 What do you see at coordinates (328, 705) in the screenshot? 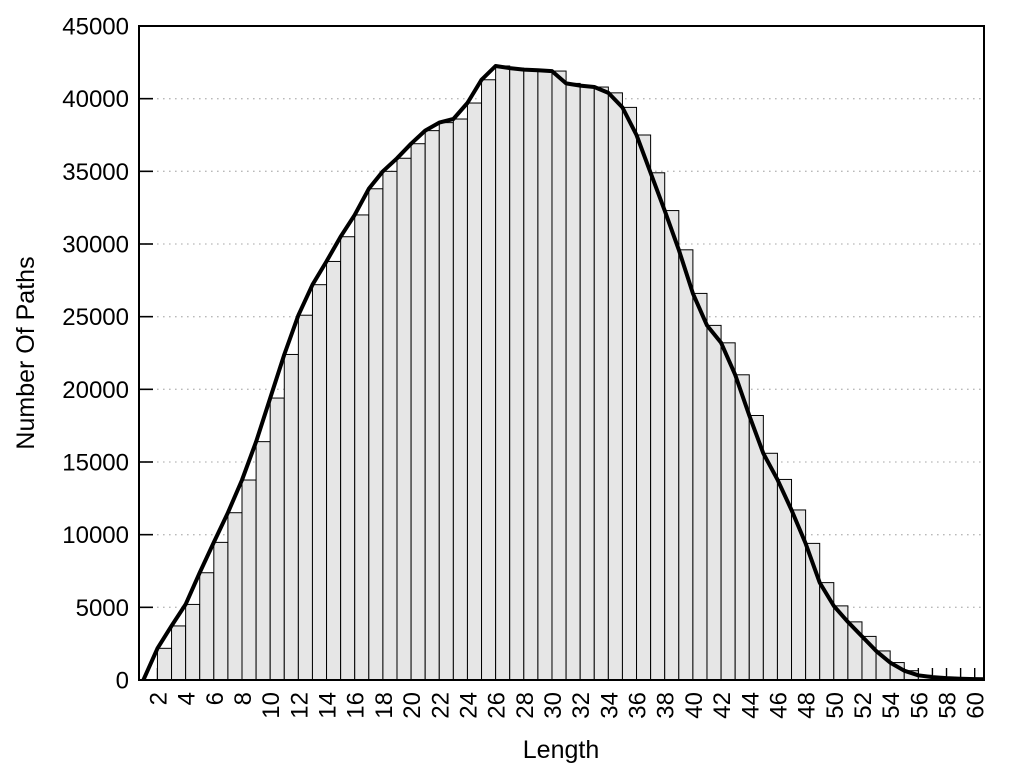
I see `x-tick-label: 14` at bounding box center [328, 705].